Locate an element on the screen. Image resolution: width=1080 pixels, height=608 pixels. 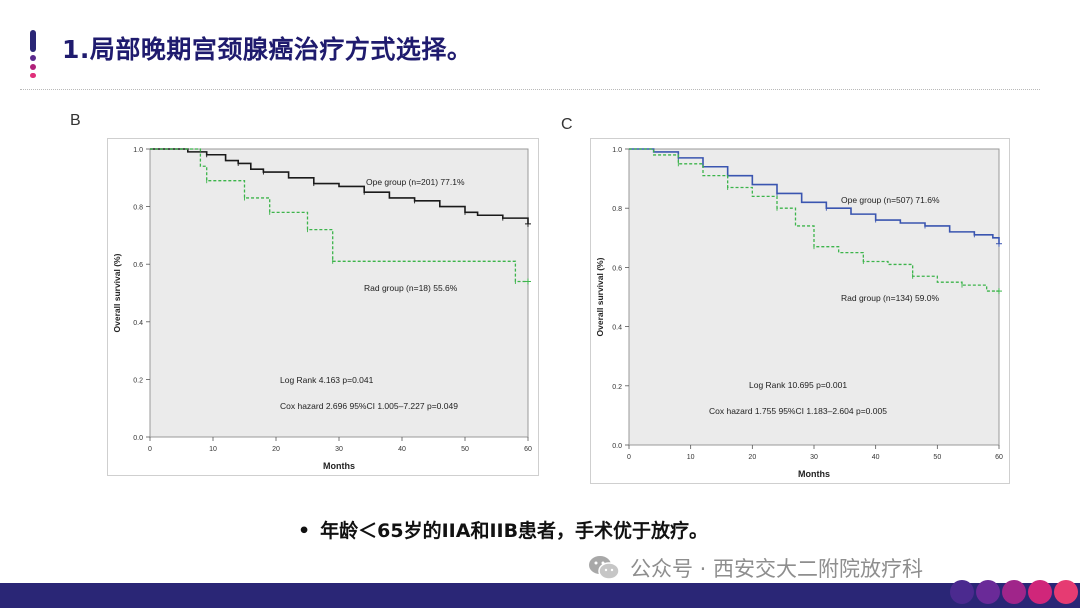
stat-annotation-1: Log Rank 10.695 p=0.001 is located at coordinates (798, 385).